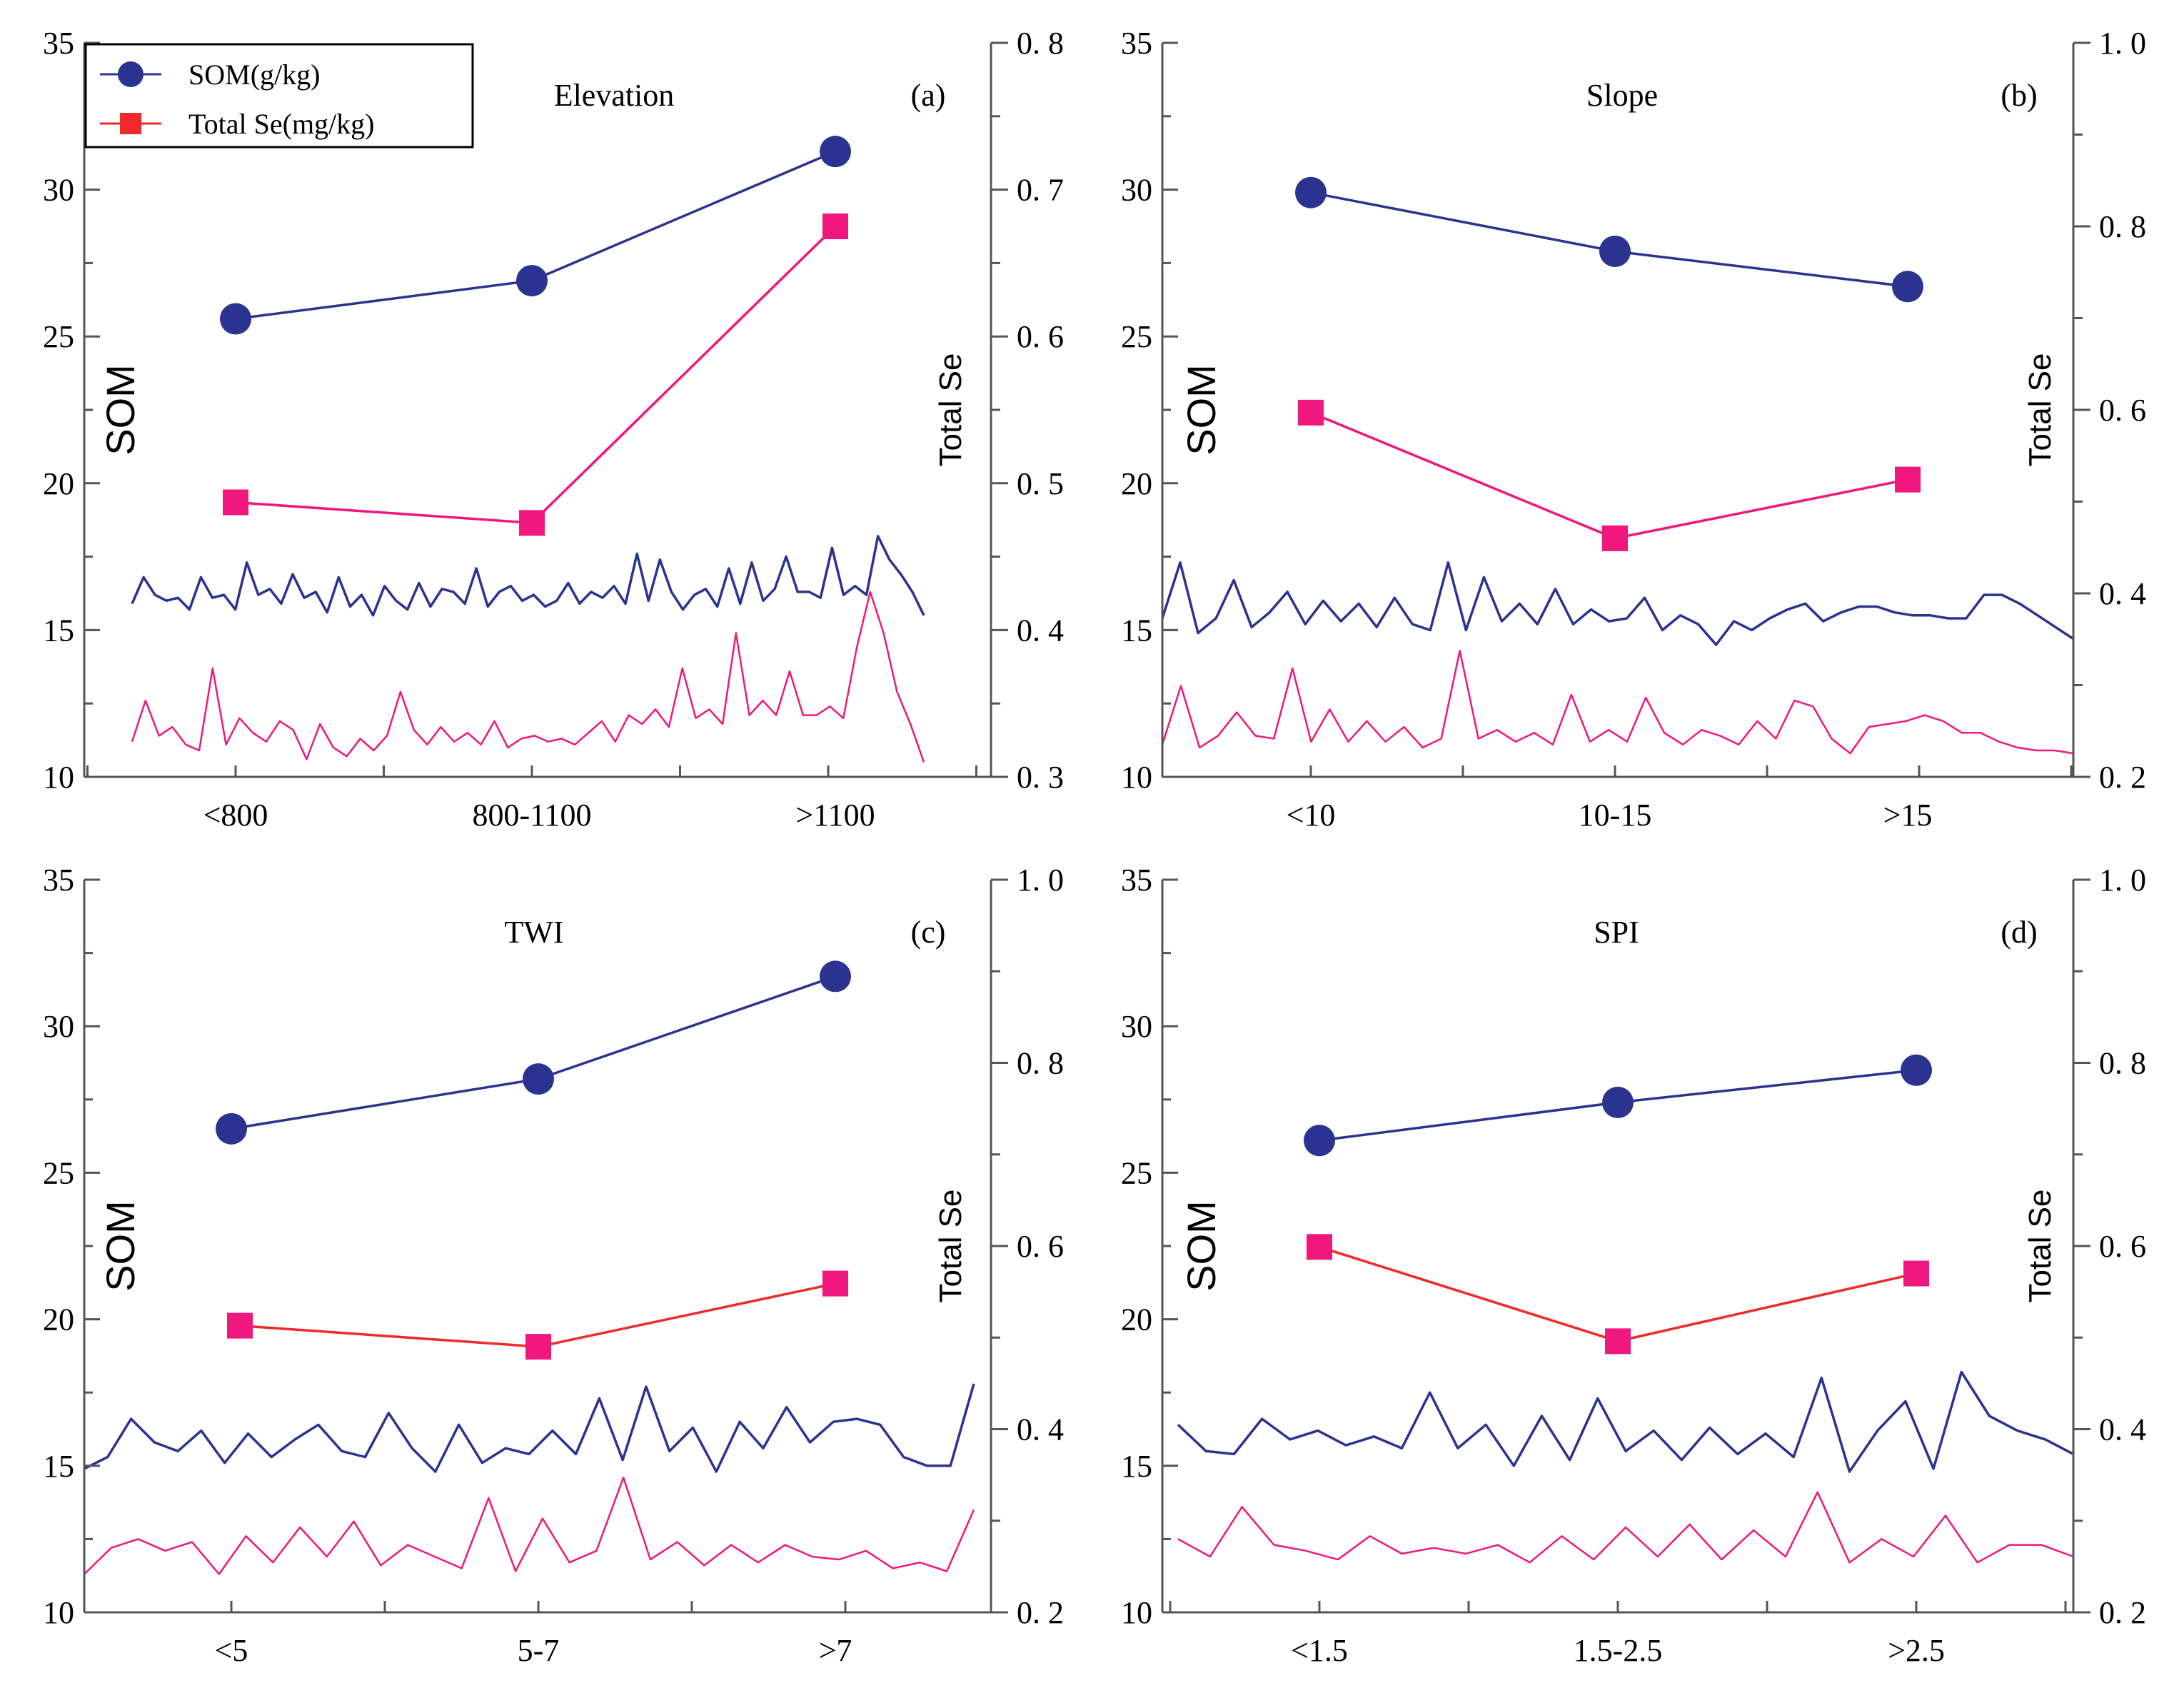 Image resolution: width=2184 pixels, height=1683 pixels. What do you see at coordinates (1618, 1294) in the screenshot?
I see `se-series-line` at bounding box center [1618, 1294].